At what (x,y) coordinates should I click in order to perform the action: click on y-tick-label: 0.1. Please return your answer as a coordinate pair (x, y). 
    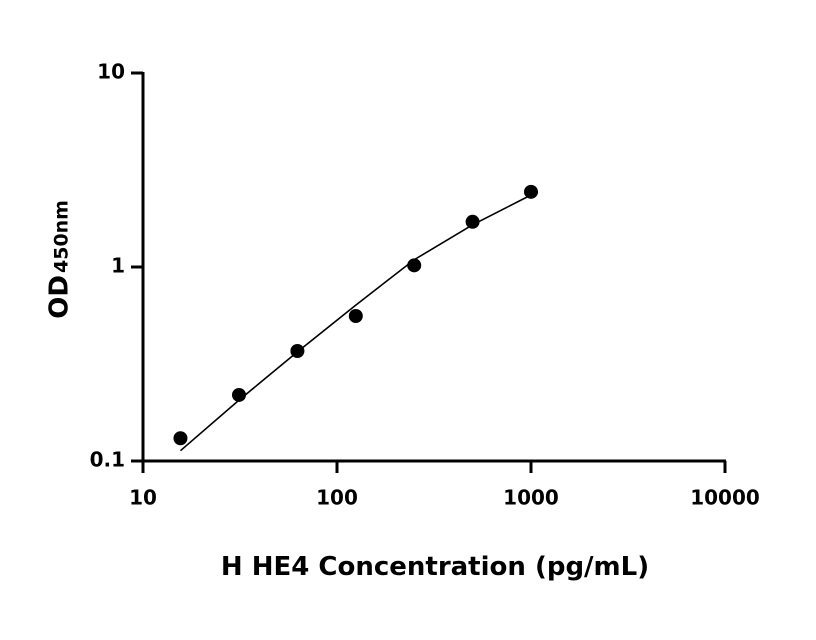
    Looking at the image, I should click on (107, 460).